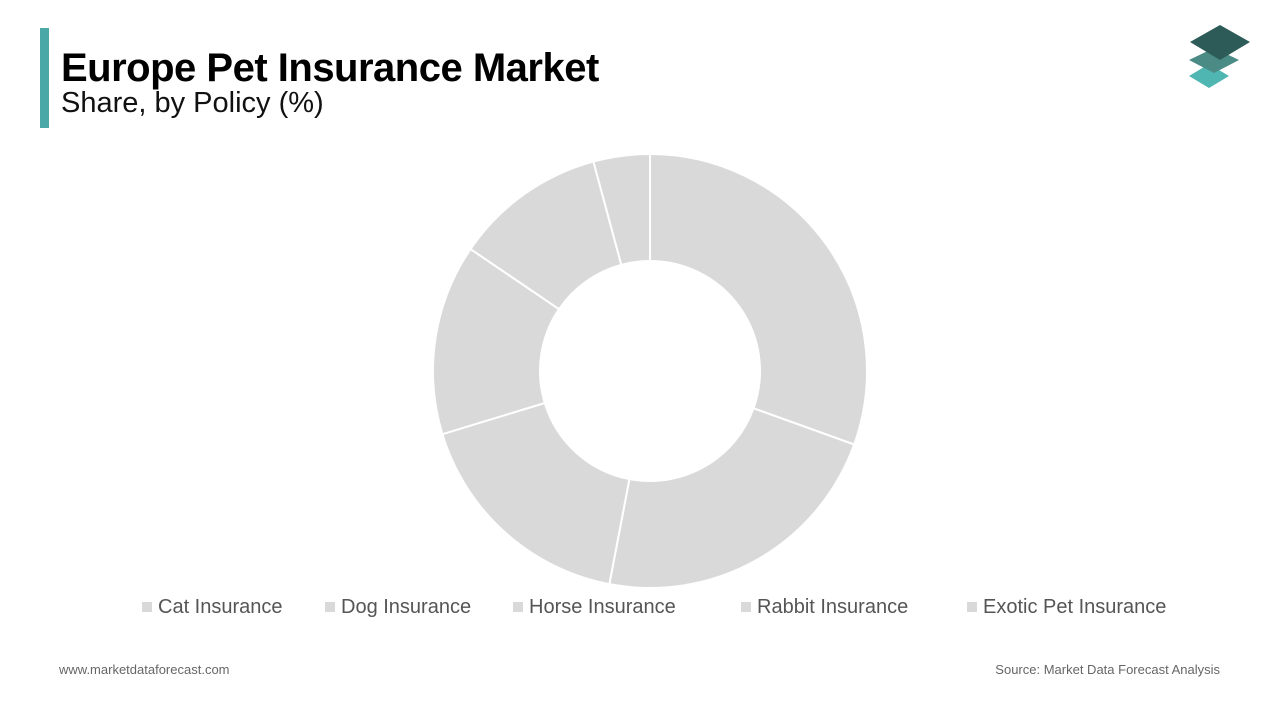 Image resolution: width=1280 pixels, height=720 pixels. Describe the element at coordinates (602, 607) in the screenshot. I see `legend-label: Horse Insurance` at that location.